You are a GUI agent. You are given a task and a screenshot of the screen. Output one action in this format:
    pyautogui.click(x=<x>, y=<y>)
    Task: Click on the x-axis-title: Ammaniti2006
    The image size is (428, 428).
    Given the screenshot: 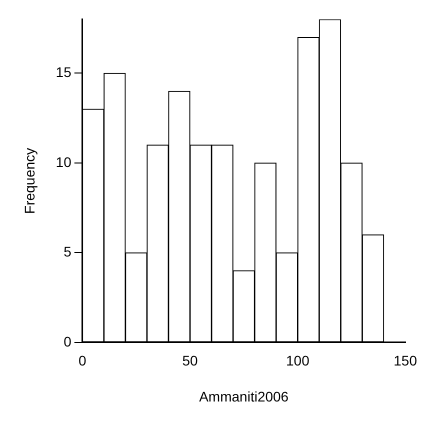 What is the action you would take?
    pyautogui.click(x=244, y=396)
    